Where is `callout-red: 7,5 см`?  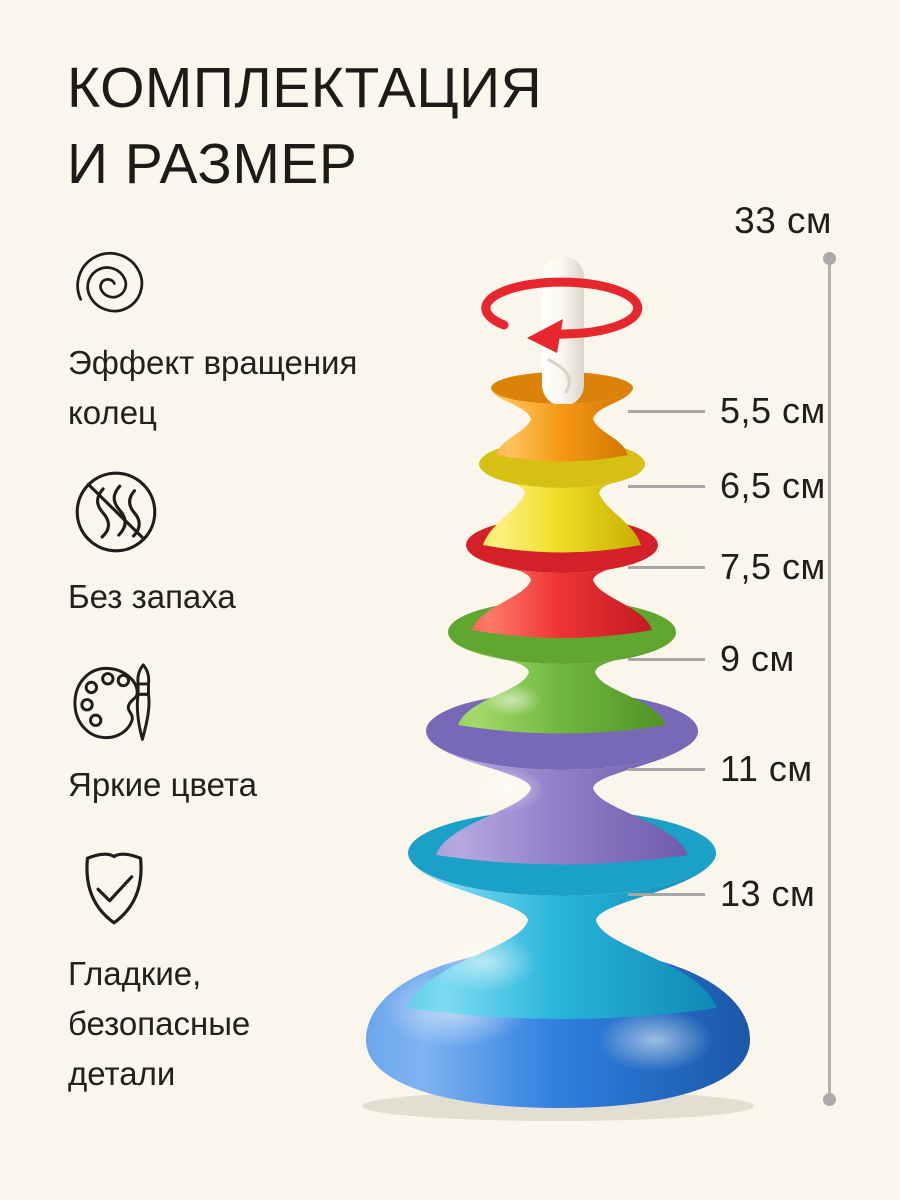
callout-red: 7,5 см is located at coordinates (727, 567).